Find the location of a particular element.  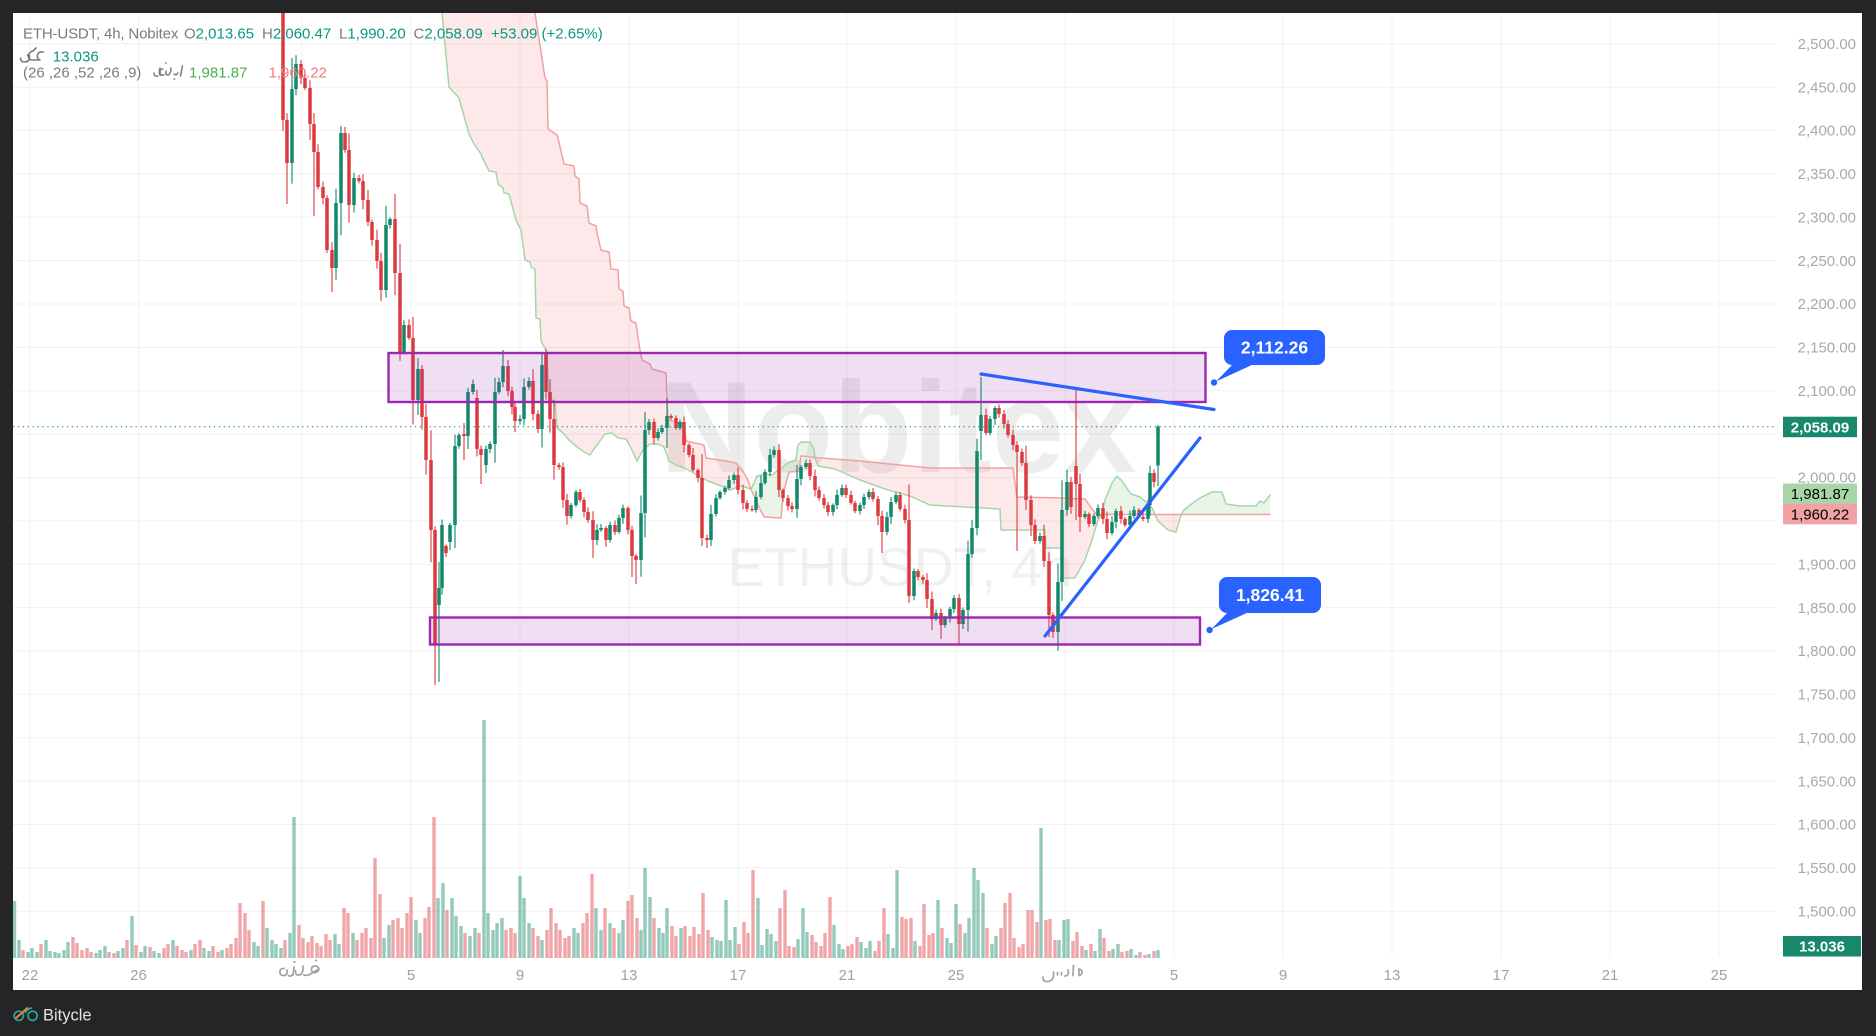

svg-text: 1,550.00 is located at coordinates (1827, 868).